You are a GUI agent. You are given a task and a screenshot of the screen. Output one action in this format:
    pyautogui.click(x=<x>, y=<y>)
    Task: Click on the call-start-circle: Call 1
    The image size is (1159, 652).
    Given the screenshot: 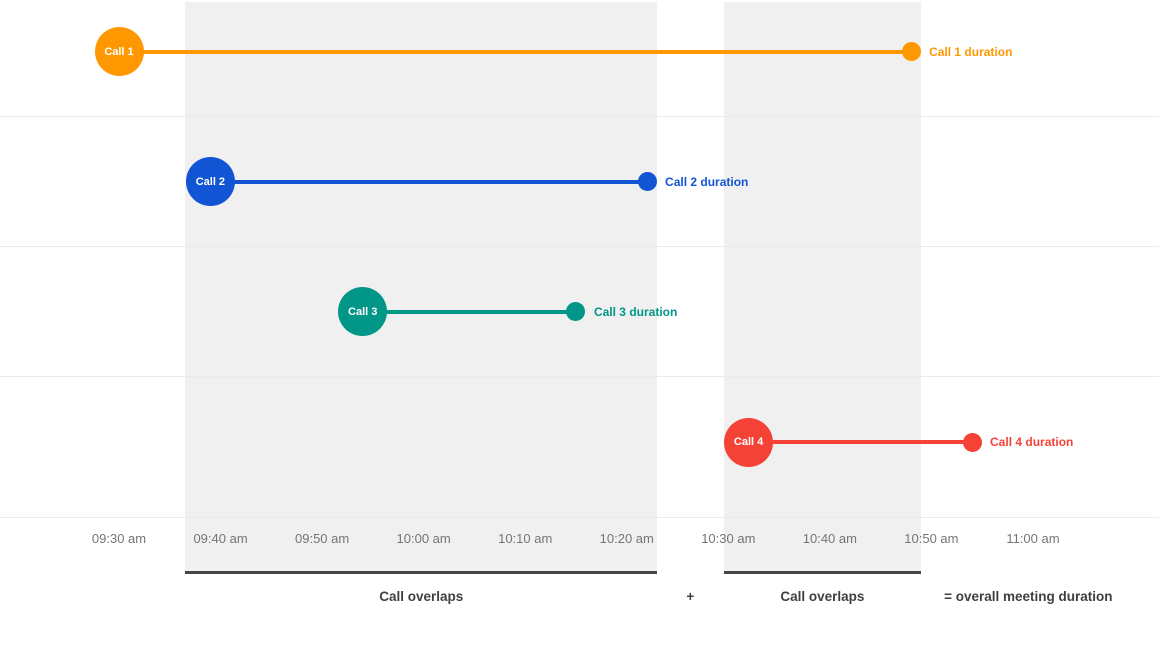 What is the action you would take?
    pyautogui.click(x=119, y=51)
    